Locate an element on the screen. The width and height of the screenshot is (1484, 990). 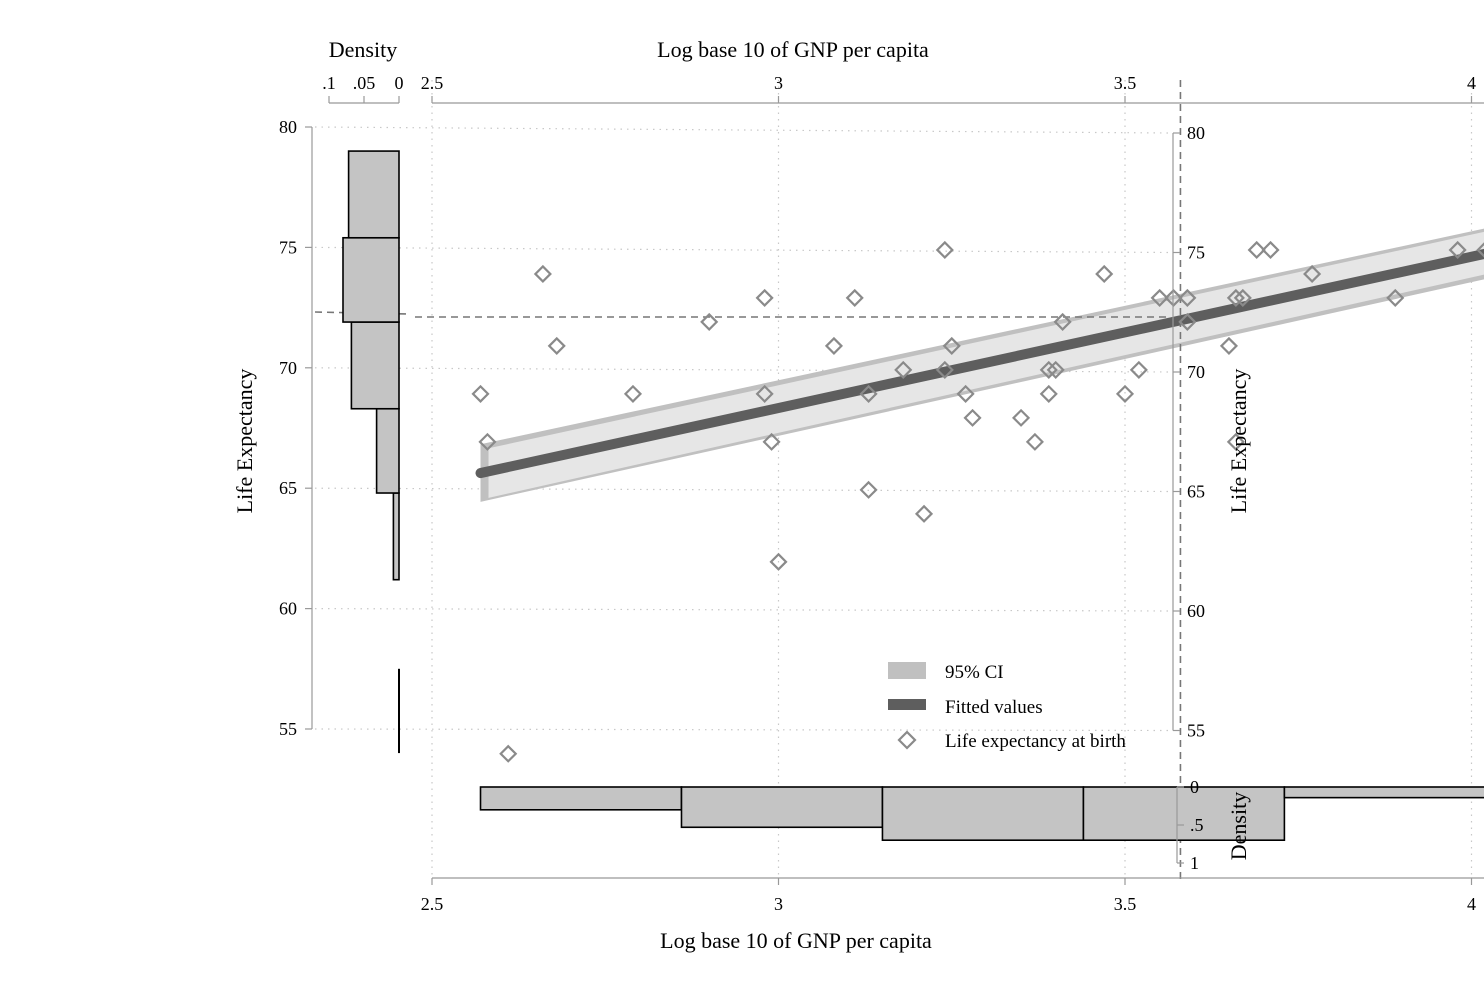
legend-swatch-ci is located at coordinates (907, 670).